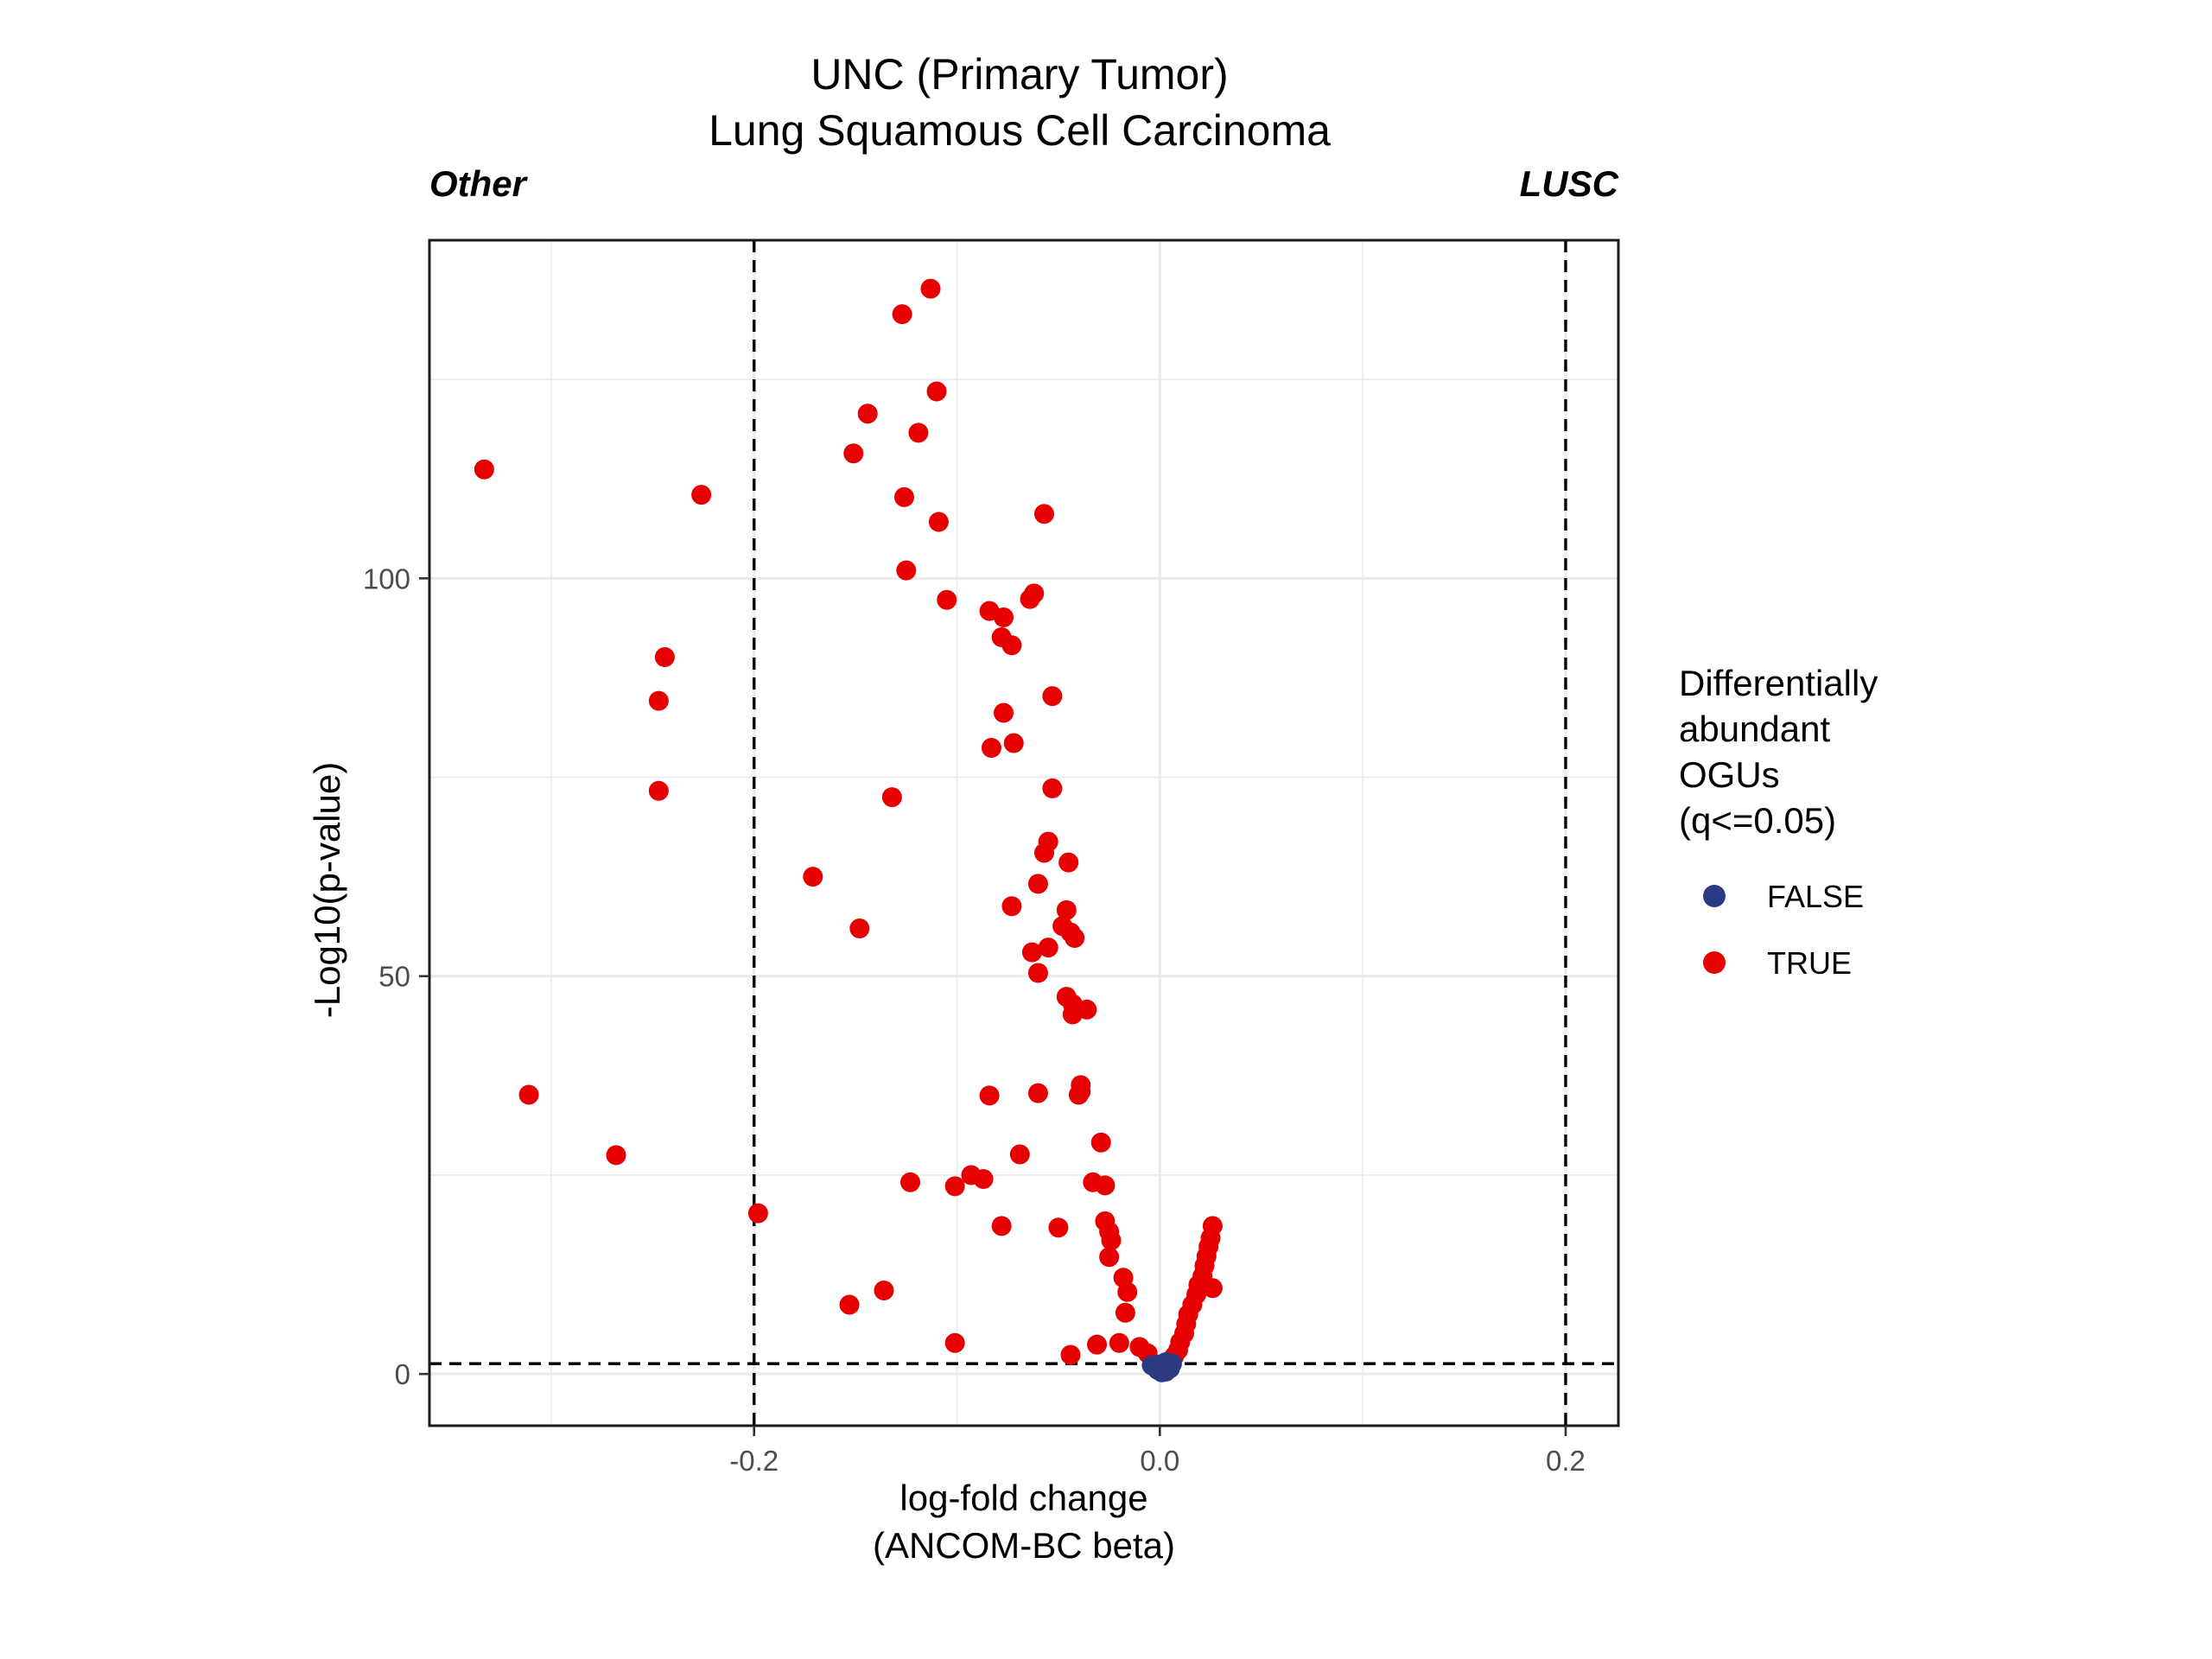 The image size is (2212, 1659). What do you see at coordinates (1569, 183) in the screenshot?
I see `right-group-label: LUSC` at bounding box center [1569, 183].